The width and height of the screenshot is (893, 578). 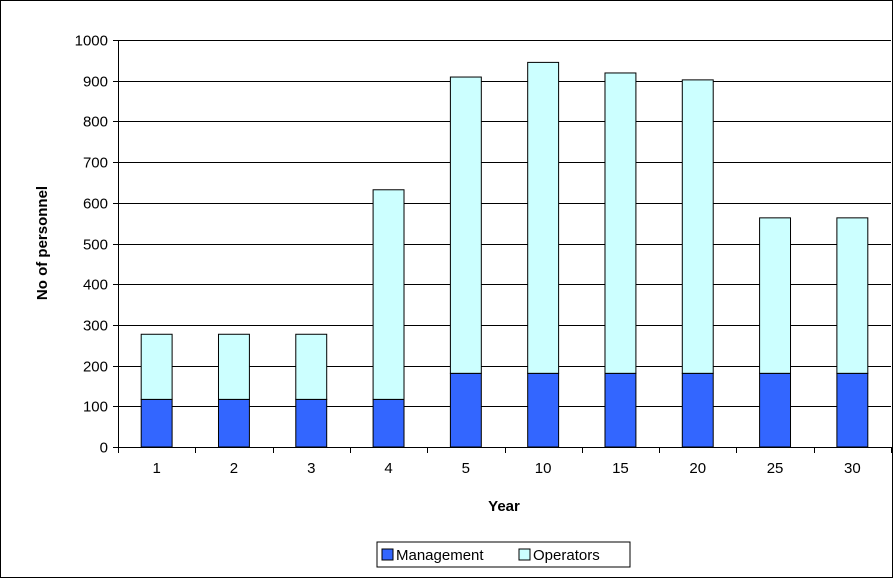 I want to click on y-tick-label: 200, so click(x=95, y=367).